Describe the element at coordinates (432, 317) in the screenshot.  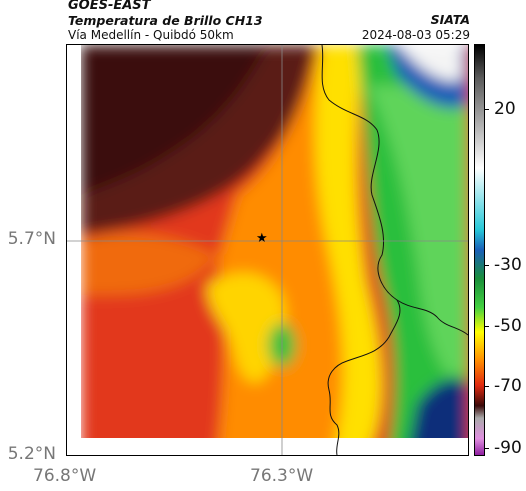
I see `border` at that location.